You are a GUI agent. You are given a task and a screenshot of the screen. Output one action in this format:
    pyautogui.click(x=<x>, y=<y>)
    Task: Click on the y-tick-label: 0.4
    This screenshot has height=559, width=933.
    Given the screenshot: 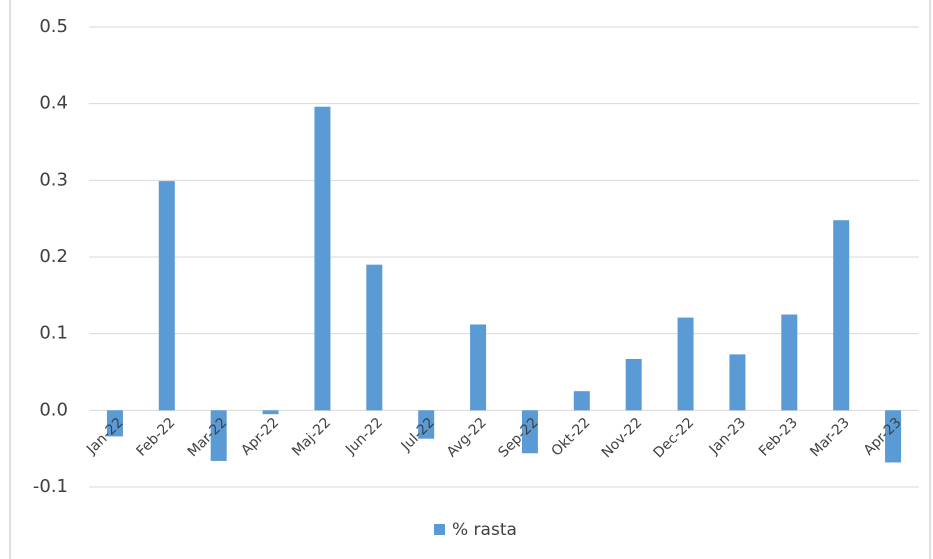 What is the action you would take?
    pyautogui.click(x=53, y=103)
    